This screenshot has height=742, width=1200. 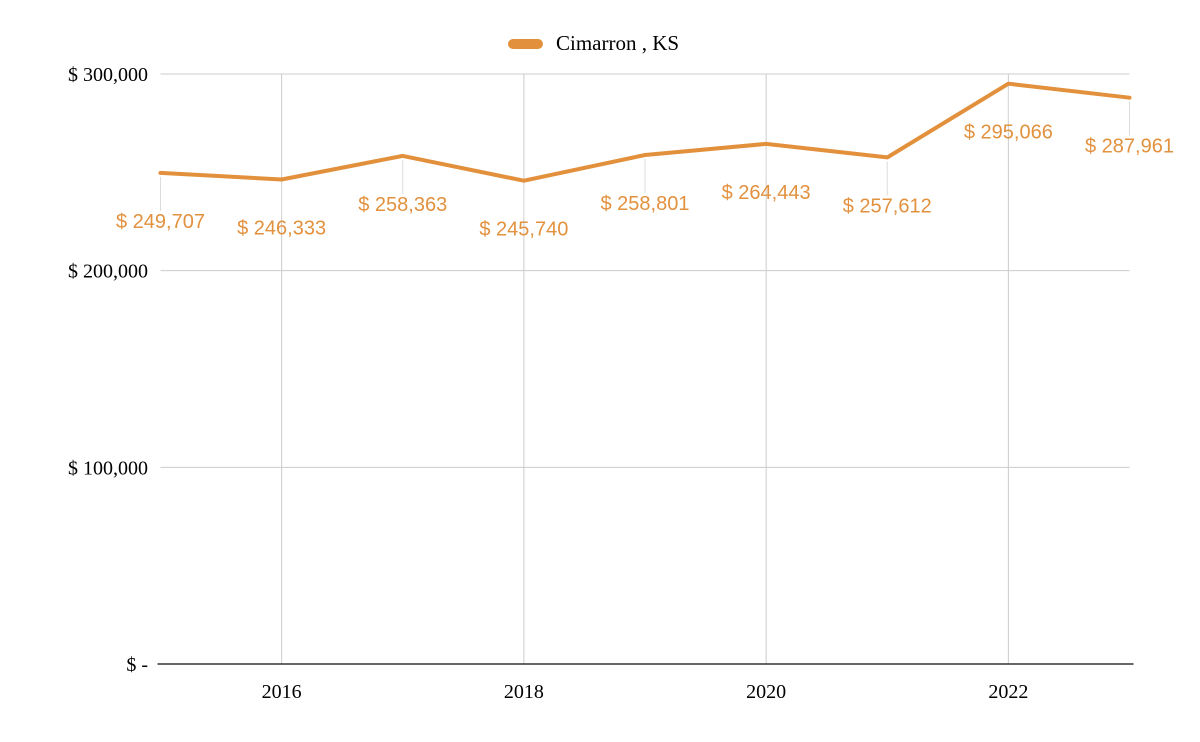 What do you see at coordinates (108, 272) in the screenshot?
I see `y-tick-label: $ 200,000` at bounding box center [108, 272].